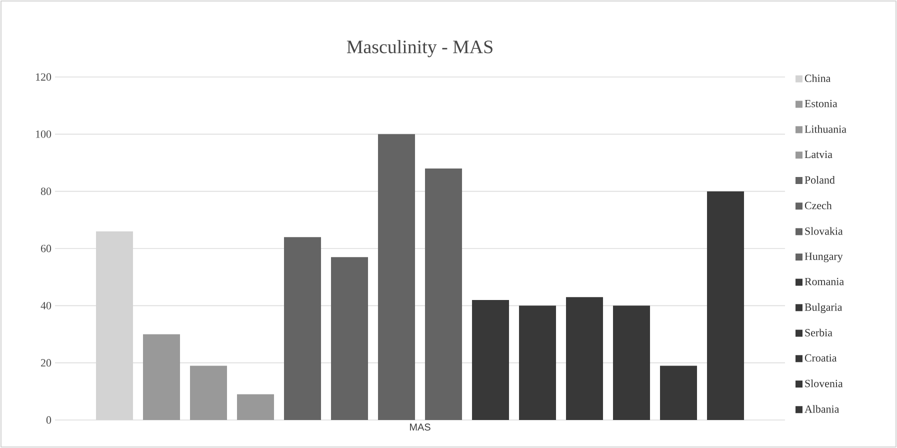 Image resolution: width=897 pixels, height=448 pixels. I want to click on legend-label: Estonia, so click(821, 104).